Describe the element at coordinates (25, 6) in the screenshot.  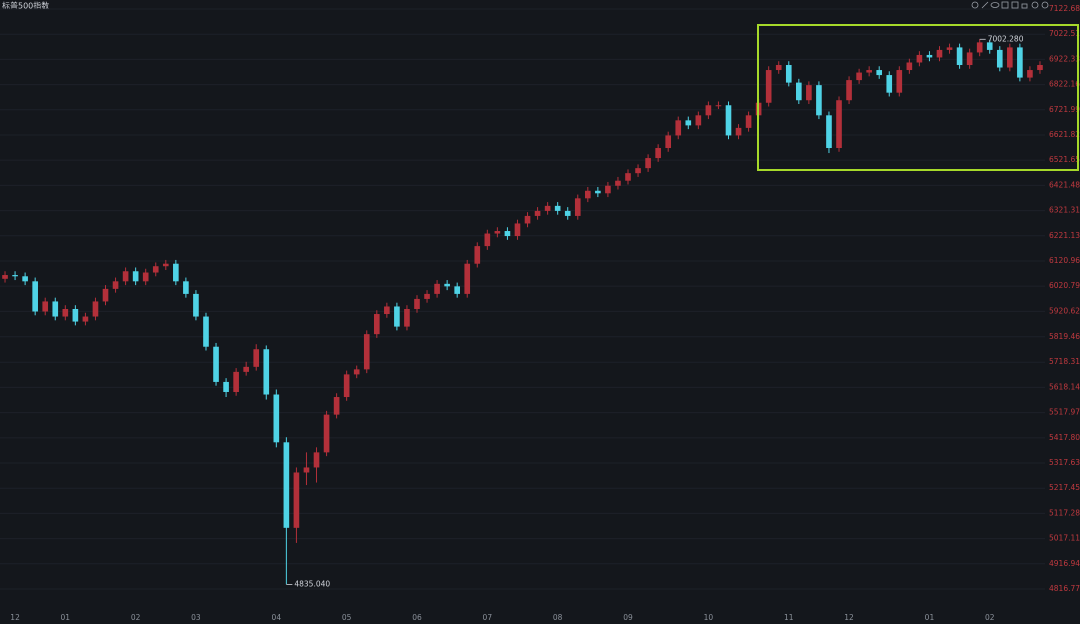
I see `chart-title: 标普500指数` at that location.